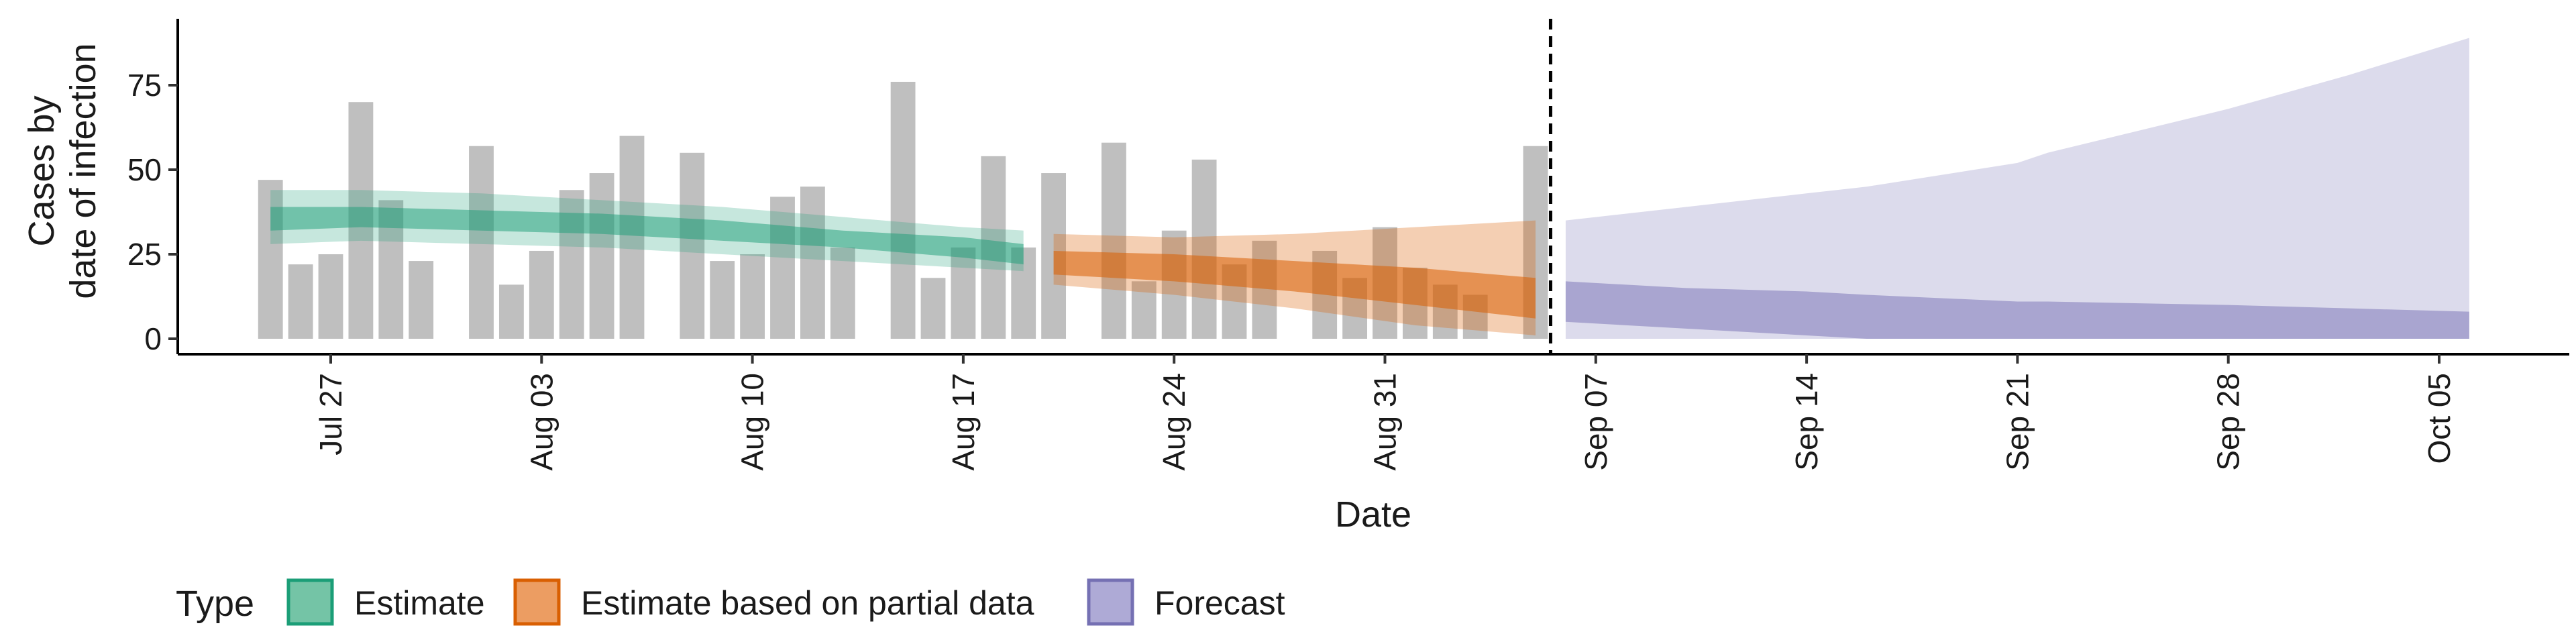  I want to click on y-axis-label-line-1: Cases by, so click(41, 170).